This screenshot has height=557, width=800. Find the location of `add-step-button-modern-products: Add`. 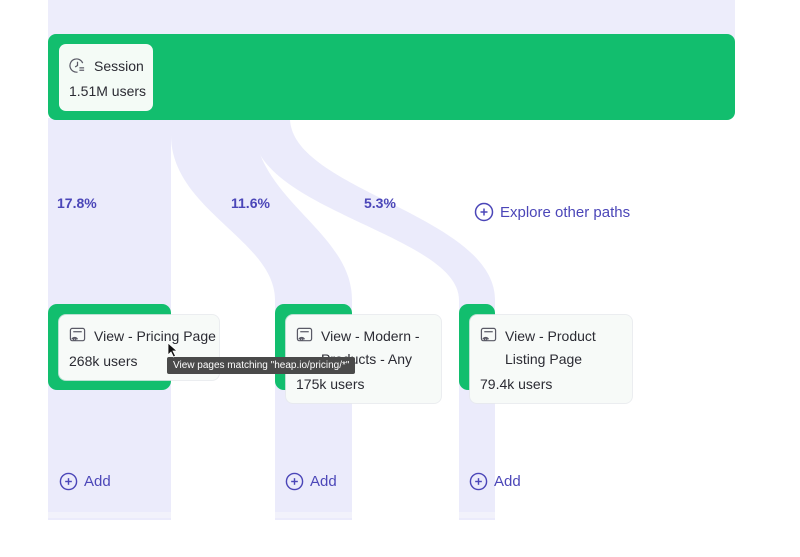

add-step-button-modern-products: Add is located at coordinates (311, 481).